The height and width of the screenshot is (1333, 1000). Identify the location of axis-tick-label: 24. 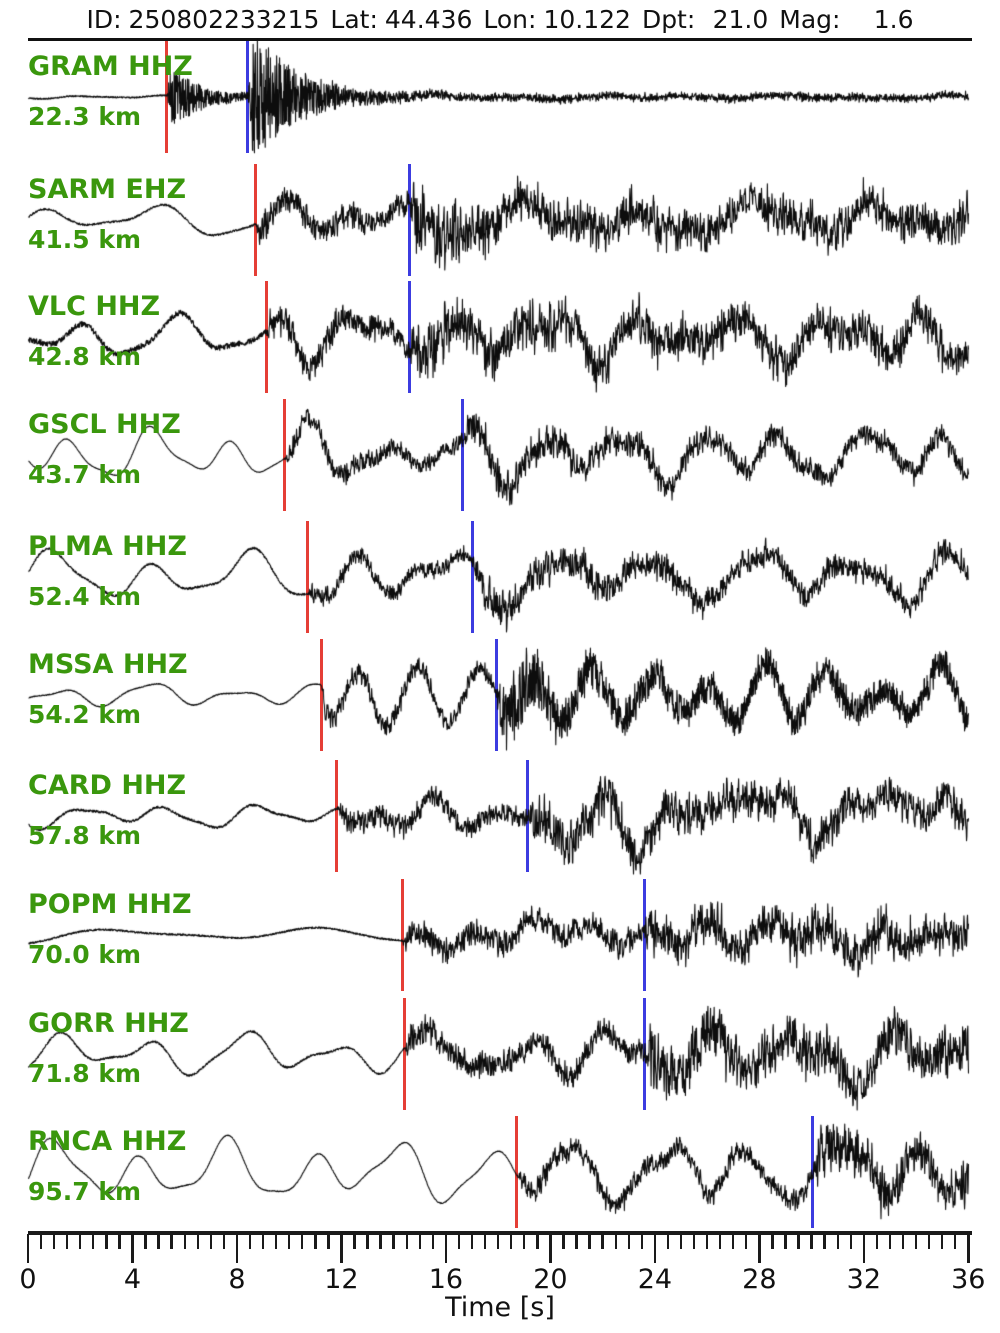
(655, 1279).